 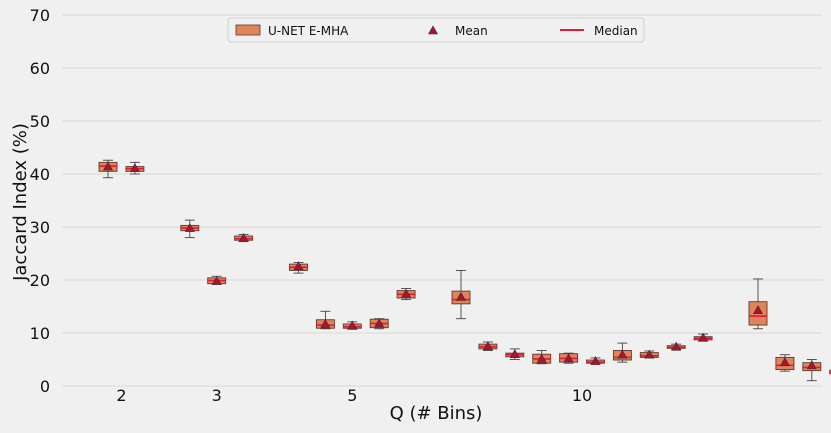 What do you see at coordinates (40, 201) in the screenshot?
I see `y-tick-labels: 0 10 20 30 40 50 60 70` at bounding box center [40, 201].